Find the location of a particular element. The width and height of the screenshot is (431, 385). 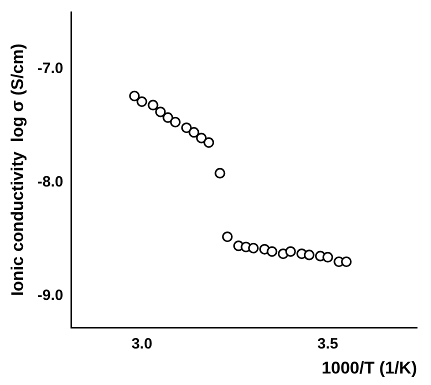

x-axis-title: 1000/T (1/K) is located at coordinates (369, 368).